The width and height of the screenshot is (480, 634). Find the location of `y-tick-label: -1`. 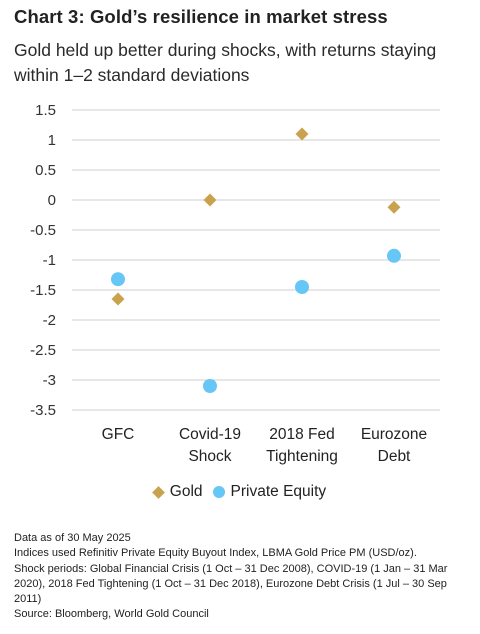

y-tick-label: -1 is located at coordinates (49, 260).